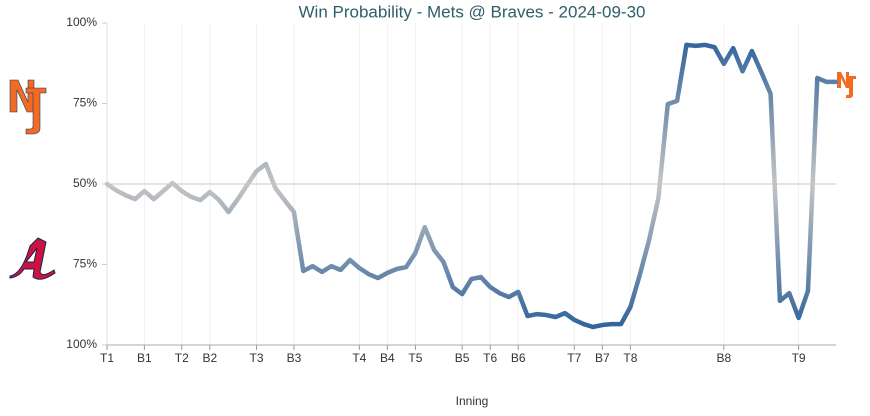  What do you see at coordinates (182, 358) in the screenshot?
I see `x-tick-label: T2` at bounding box center [182, 358].